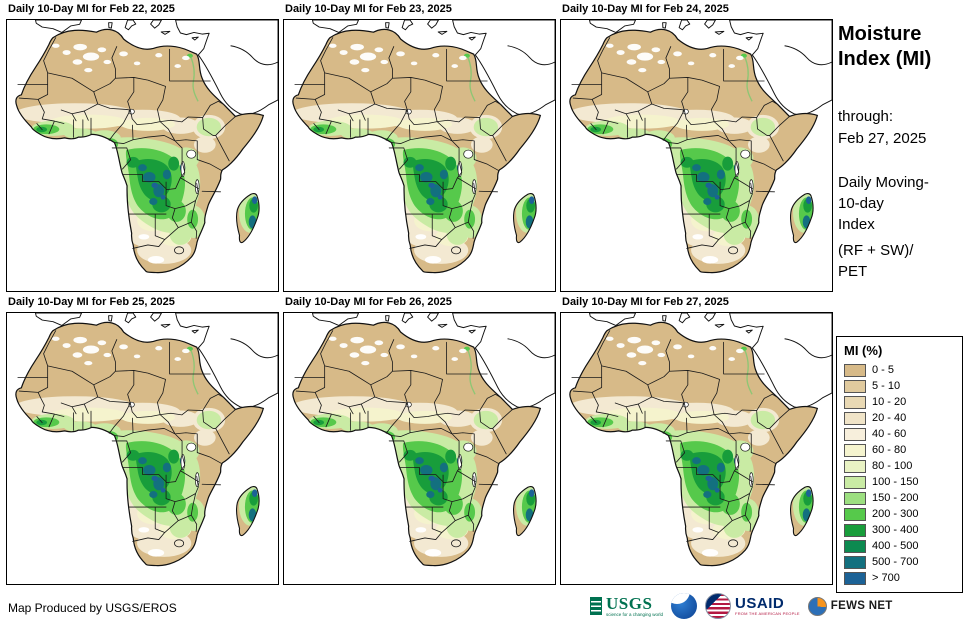 This screenshot has height=624, width=970. Describe the element at coordinates (895, 546) in the screenshot. I see `legend-label: 400 - 500` at that location.